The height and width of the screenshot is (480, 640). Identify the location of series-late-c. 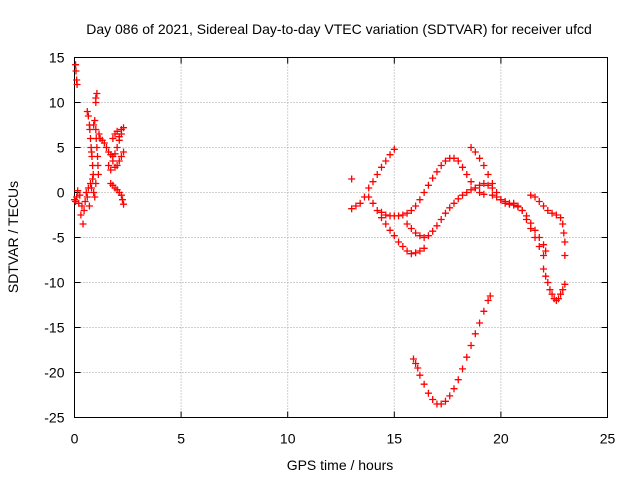
(433, 187).